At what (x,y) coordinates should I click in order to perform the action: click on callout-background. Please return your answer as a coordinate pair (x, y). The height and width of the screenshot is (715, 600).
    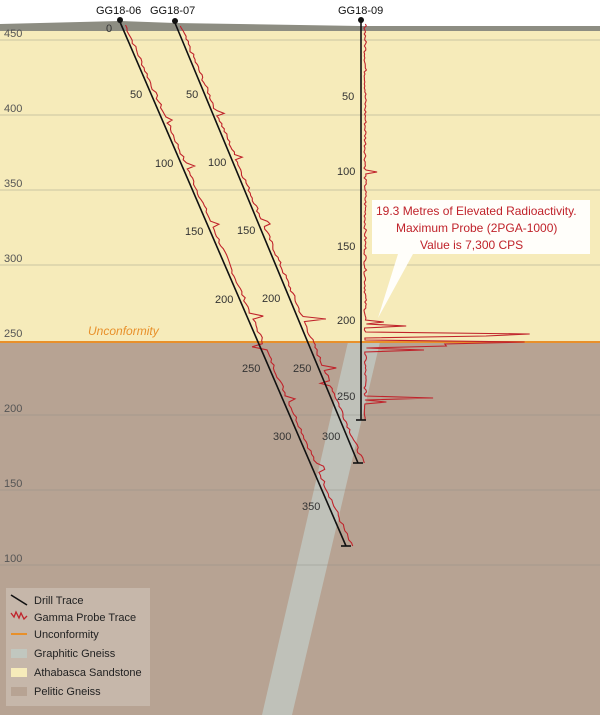
    Looking at the image, I should click on (481, 259).